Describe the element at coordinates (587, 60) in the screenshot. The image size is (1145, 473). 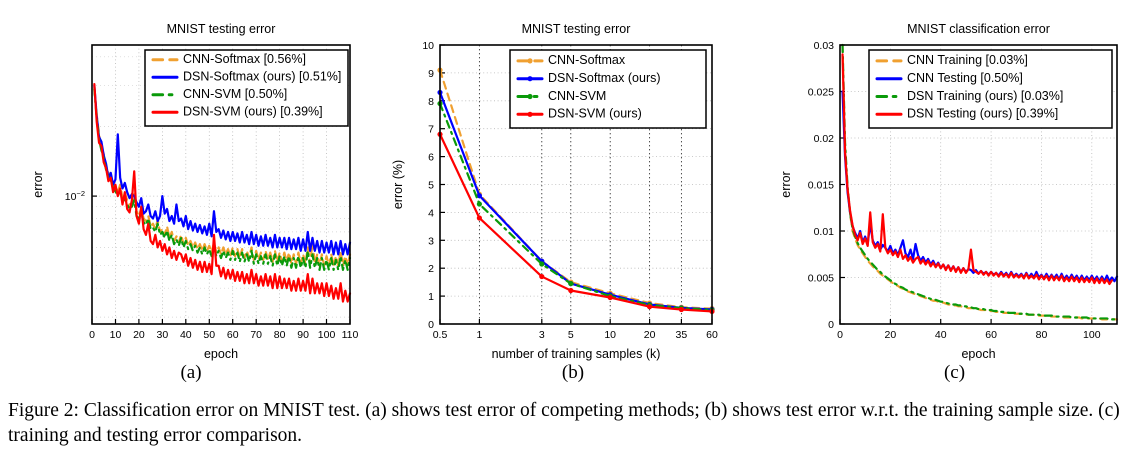
I see `svg-text: CNN-Softmax` at that location.